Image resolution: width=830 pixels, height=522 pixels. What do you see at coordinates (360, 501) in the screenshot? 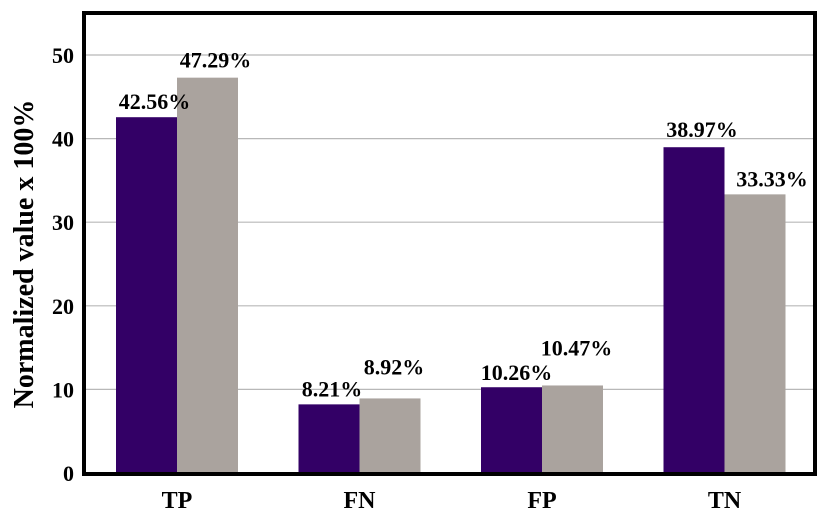
I see `x-category-label: FN` at bounding box center [360, 501].